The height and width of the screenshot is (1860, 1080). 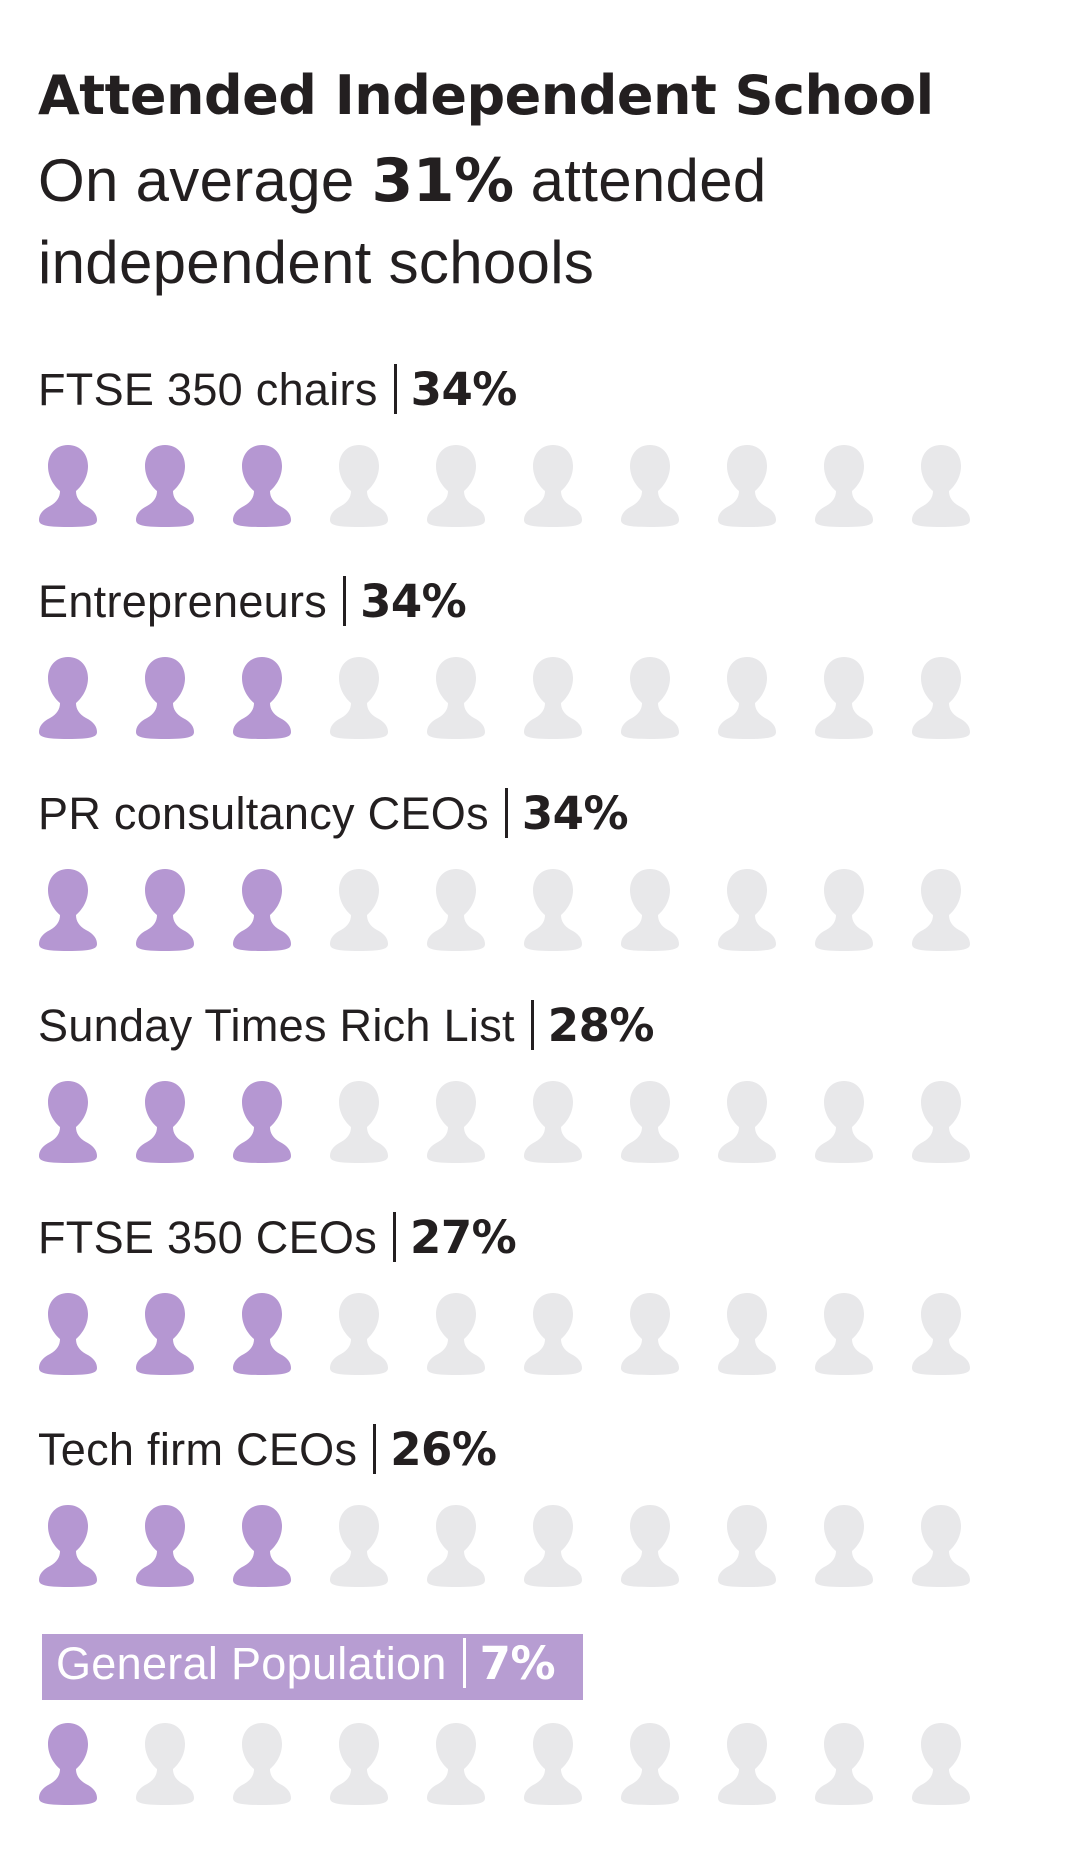 What do you see at coordinates (251, 1663) in the screenshot?
I see `row-category: General Population` at bounding box center [251, 1663].